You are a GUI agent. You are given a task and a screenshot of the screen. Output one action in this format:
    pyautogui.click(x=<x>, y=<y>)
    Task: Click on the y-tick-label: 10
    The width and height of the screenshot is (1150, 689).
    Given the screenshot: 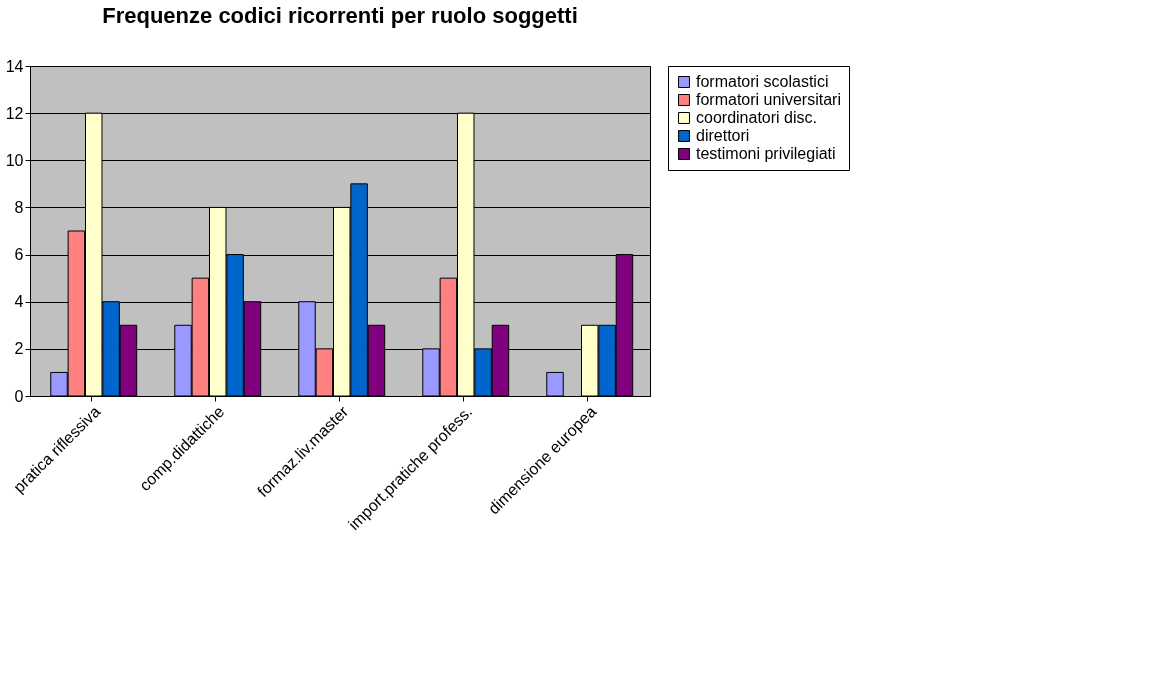 What is the action you would take?
    pyautogui.click(x=14, y=160)
    